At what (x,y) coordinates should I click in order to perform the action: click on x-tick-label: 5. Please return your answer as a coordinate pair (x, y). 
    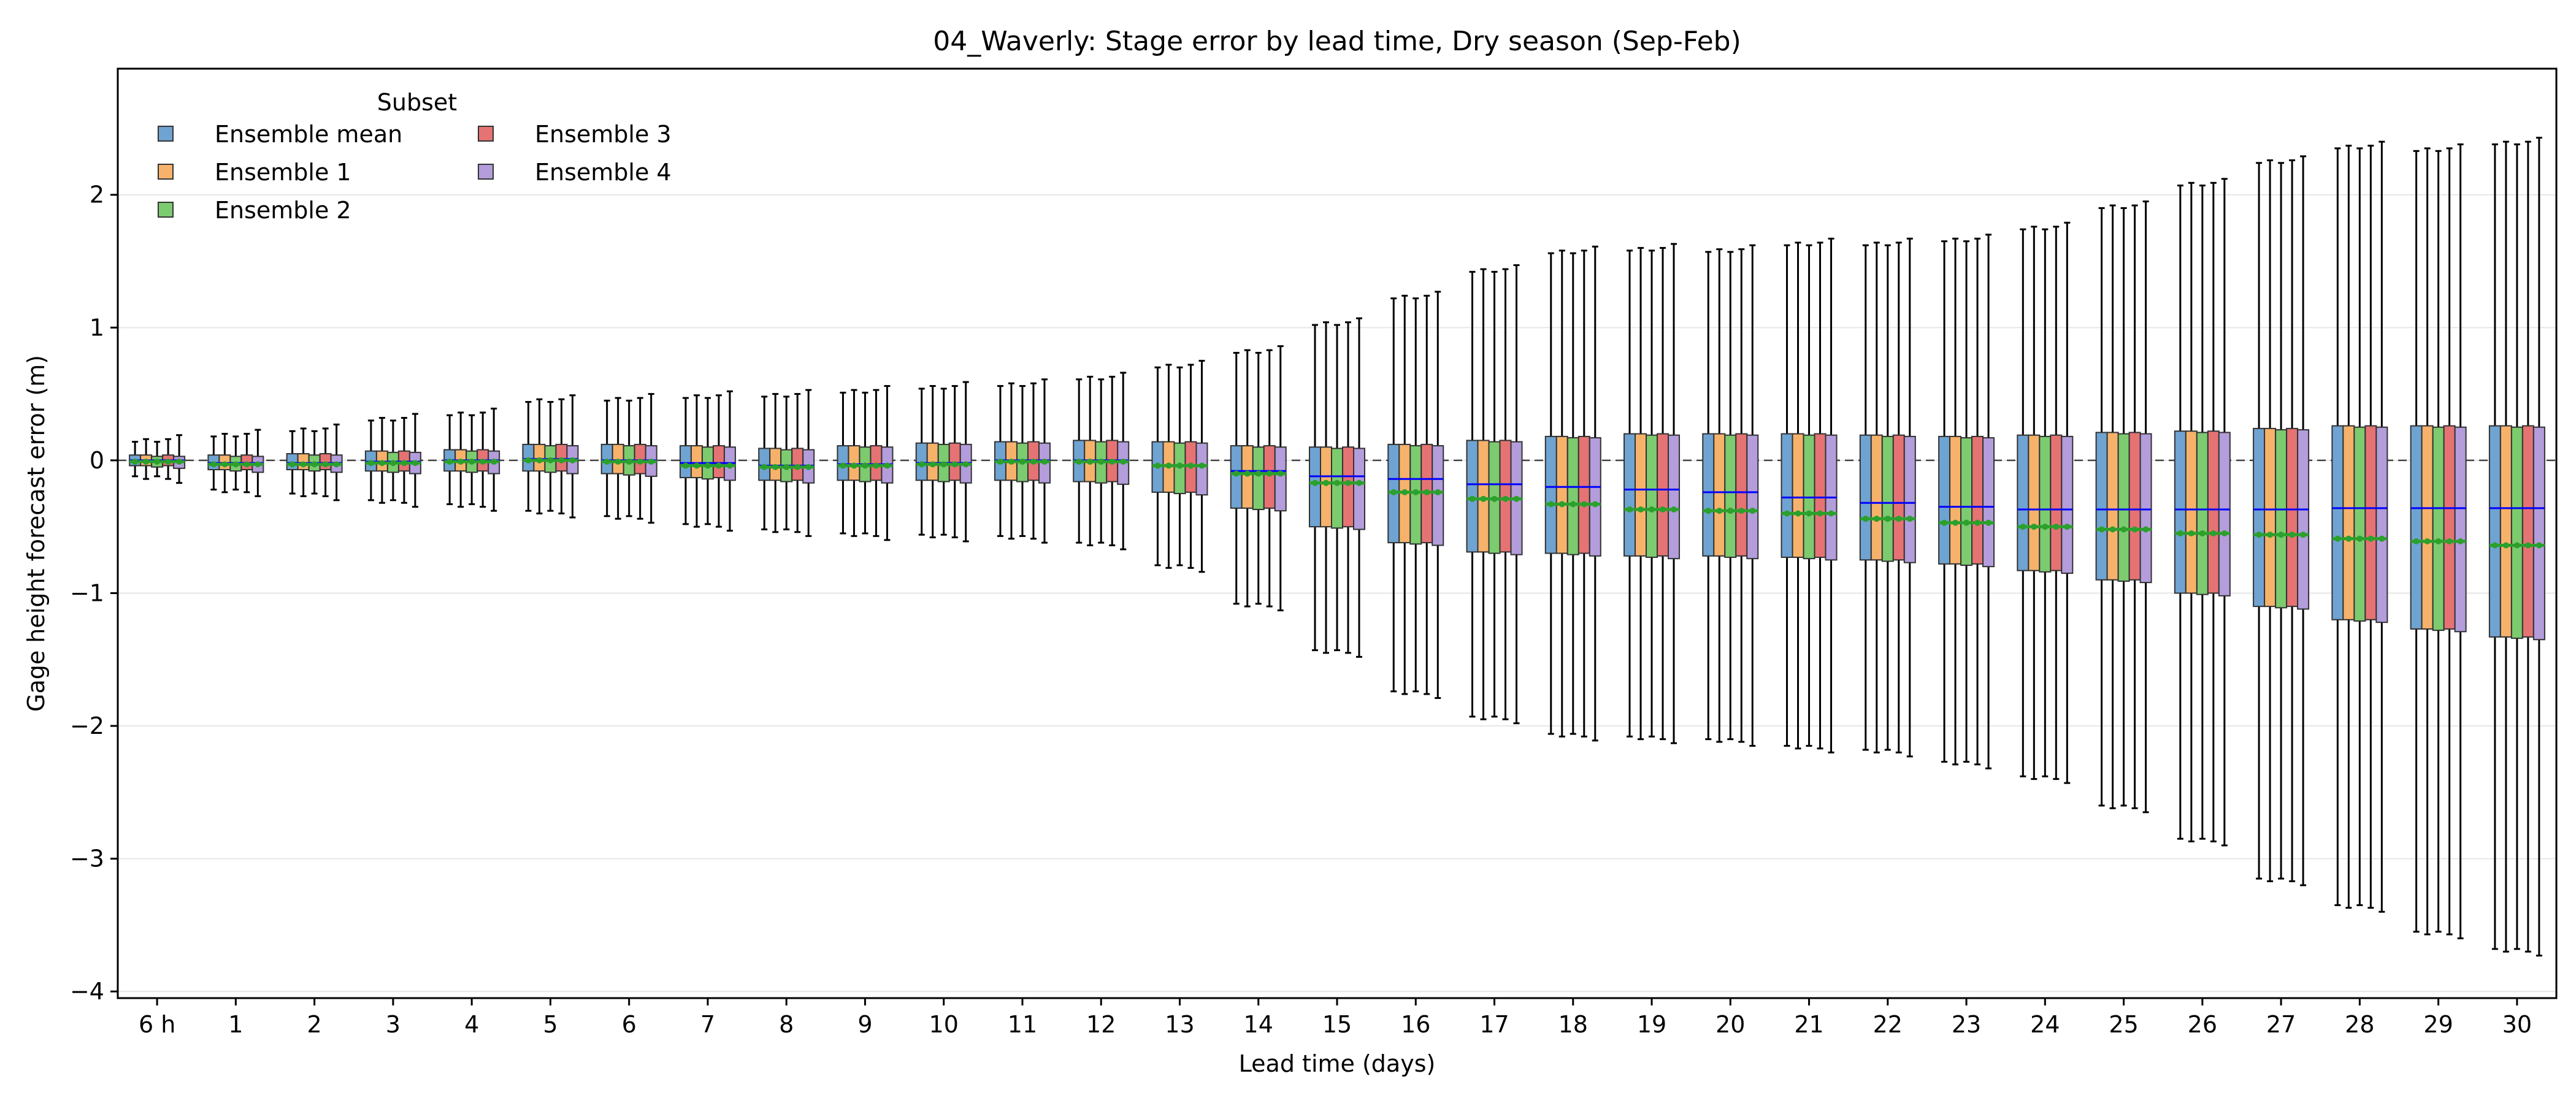
    Looking at the image, I should click on (550, 1024).